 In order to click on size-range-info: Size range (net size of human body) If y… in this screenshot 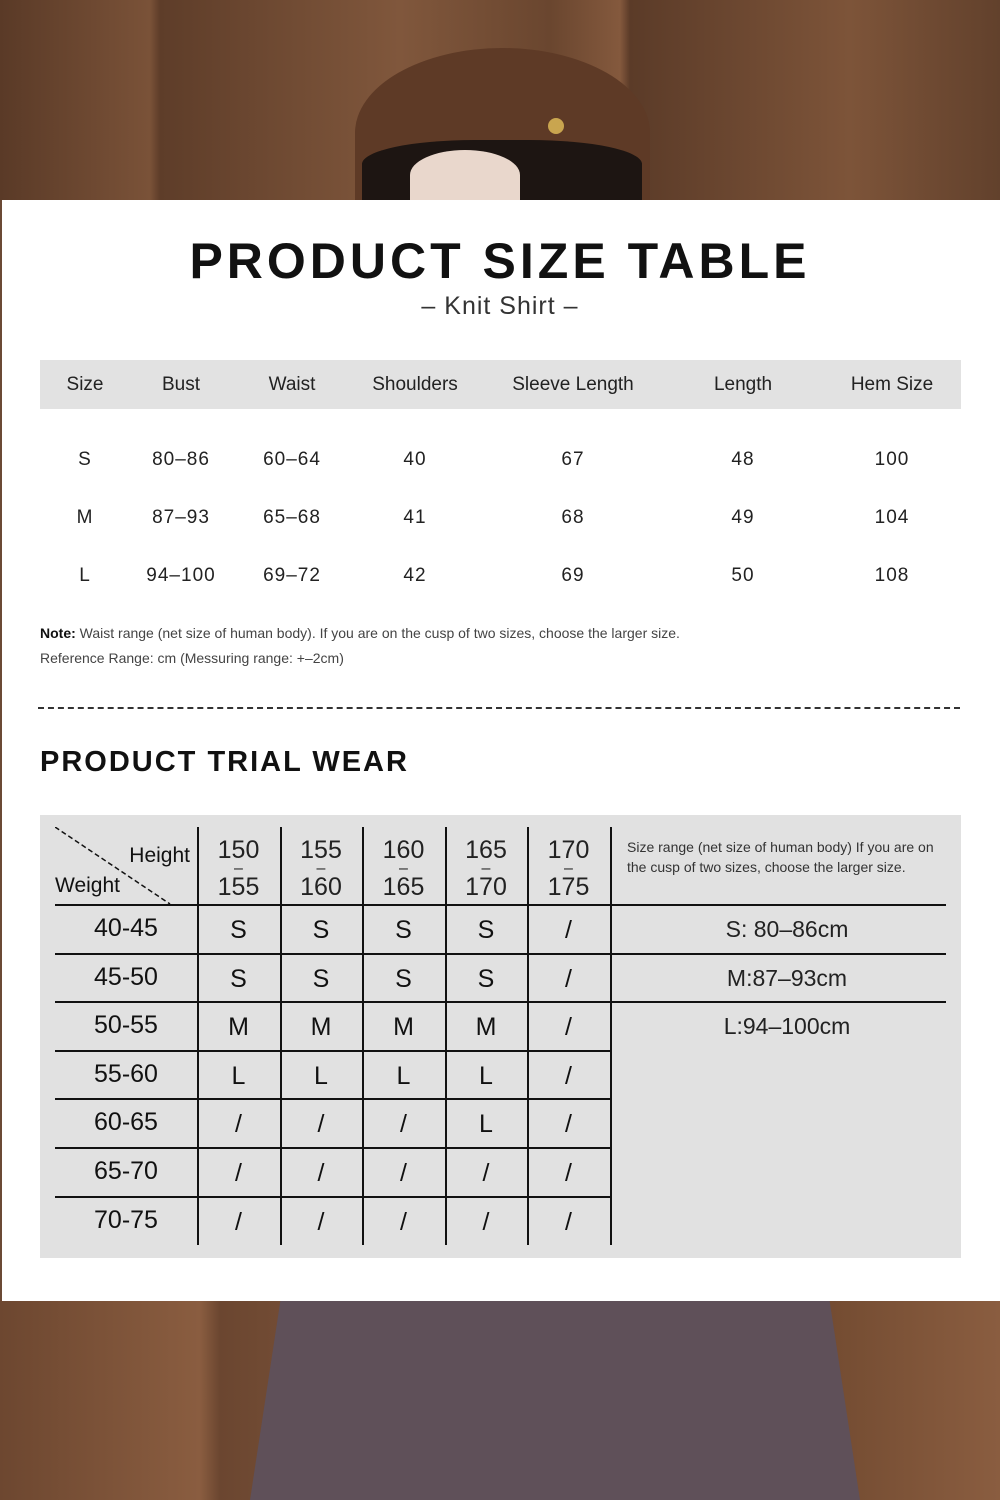, I will do `click(780, 857)`.